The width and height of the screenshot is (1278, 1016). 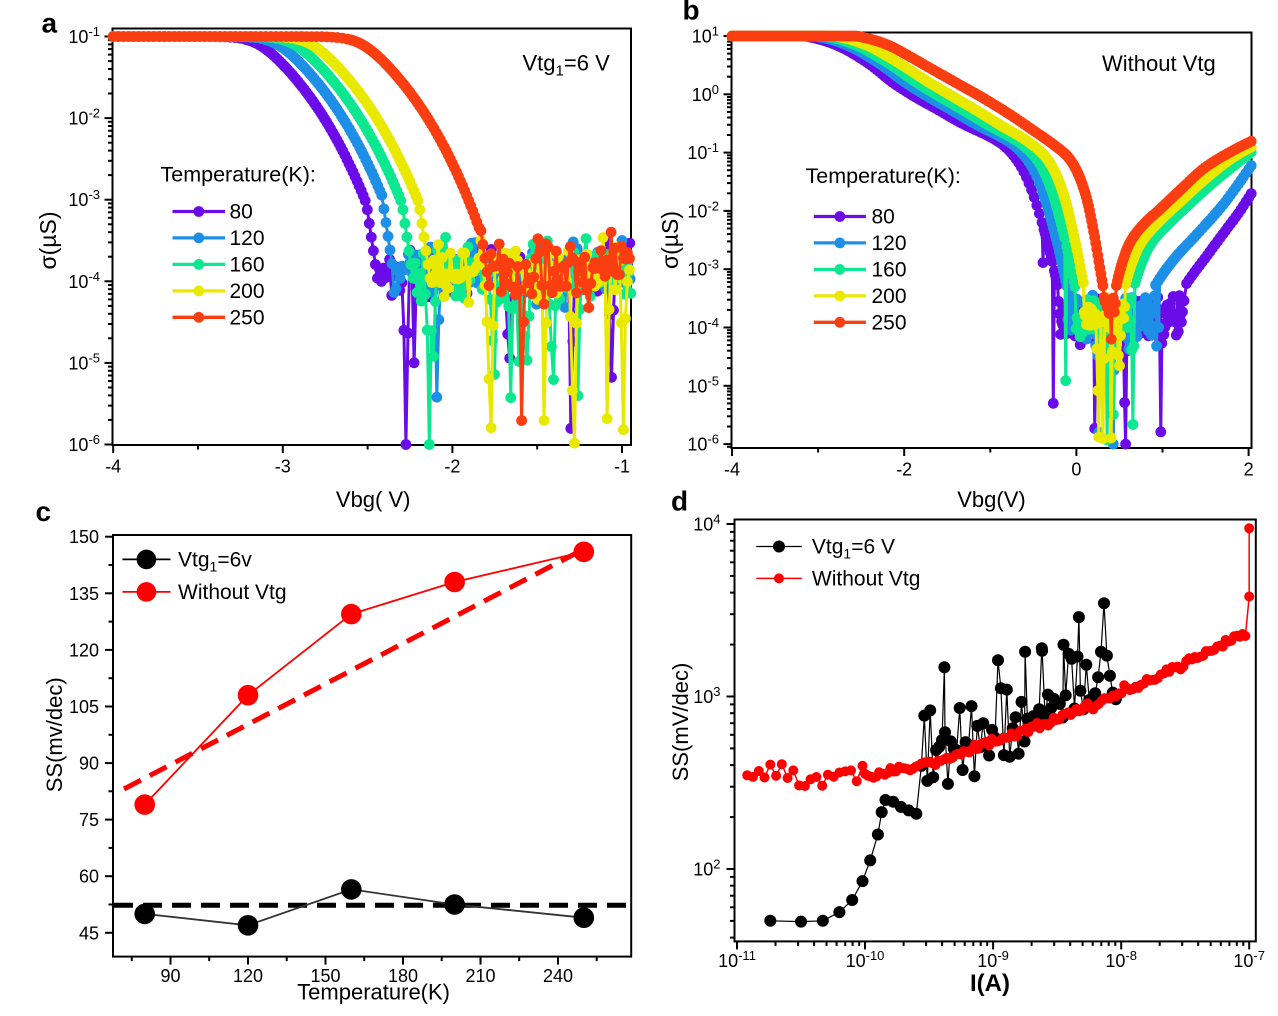 I want to click on svg-text: a, so click(x=50, y=23).